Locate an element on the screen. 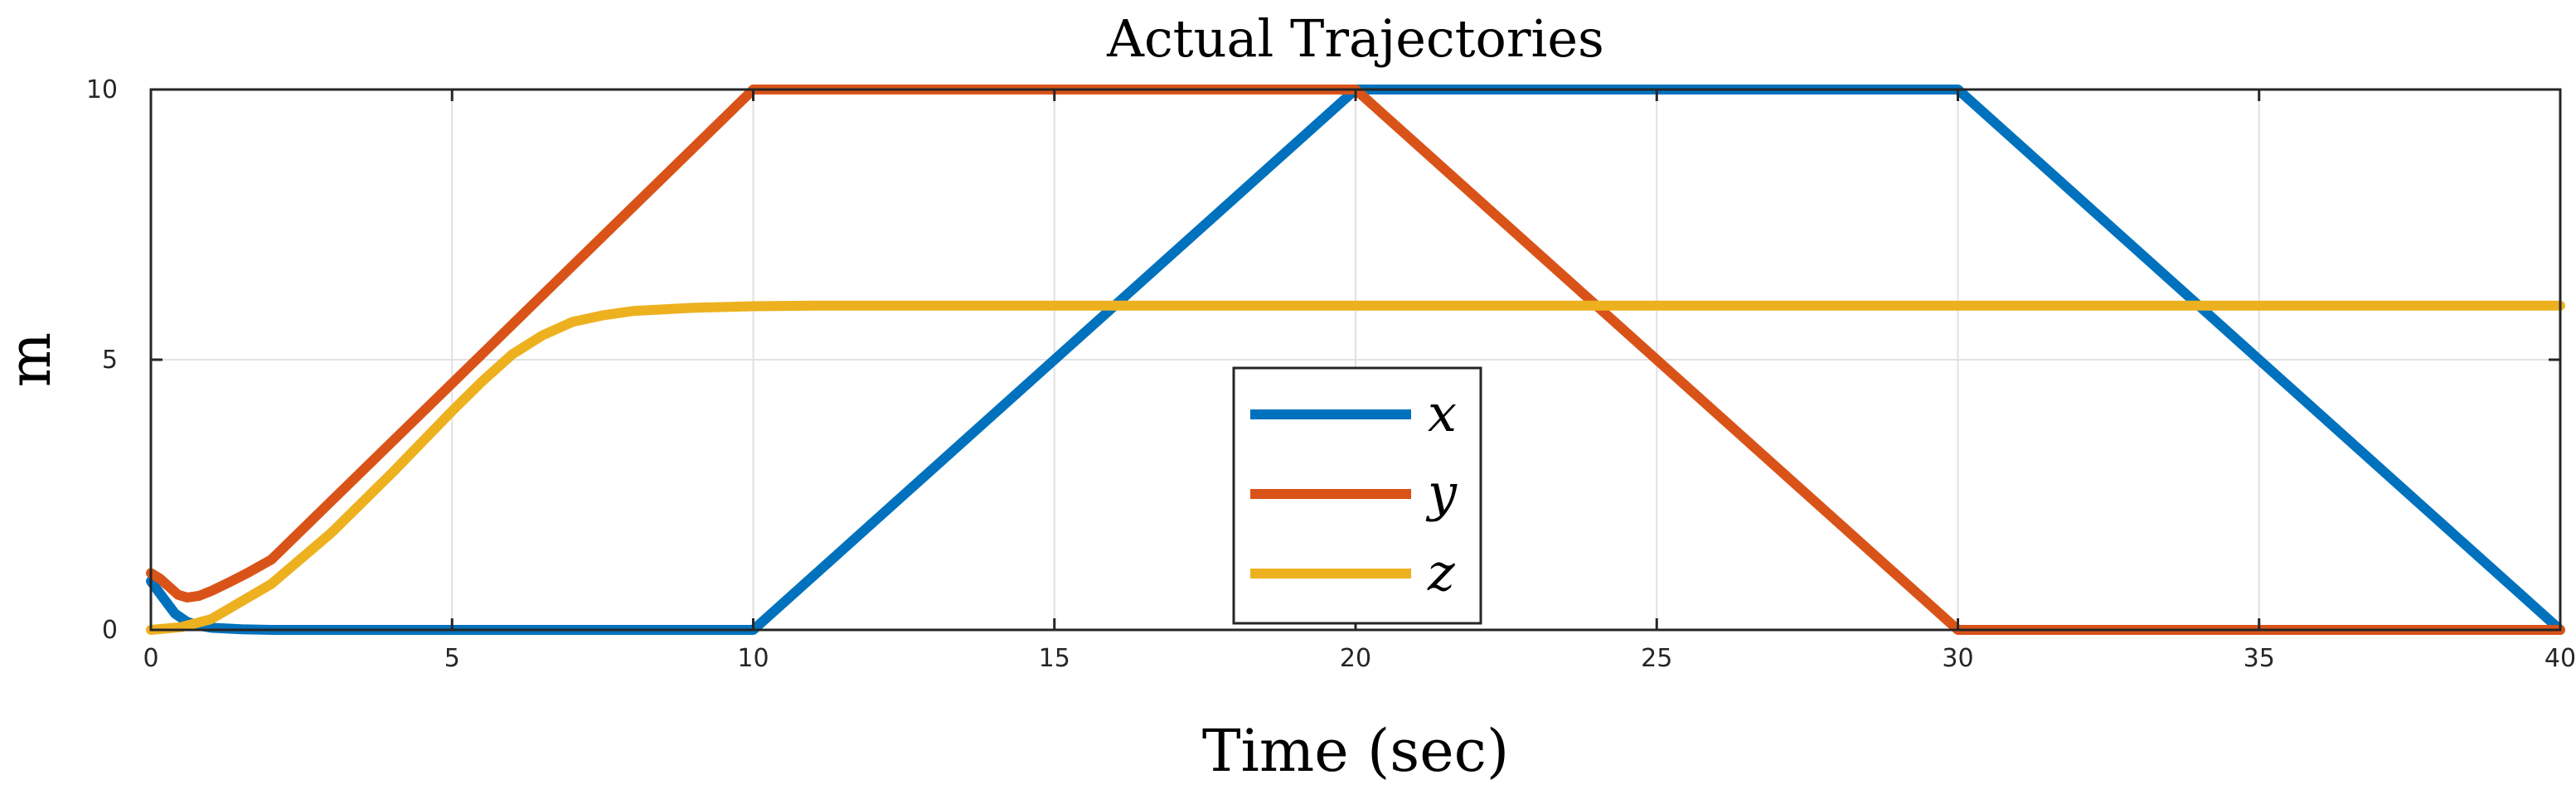 The image size is (2576, 794). legend-label-y: y is located at coordinates (1441, 492).